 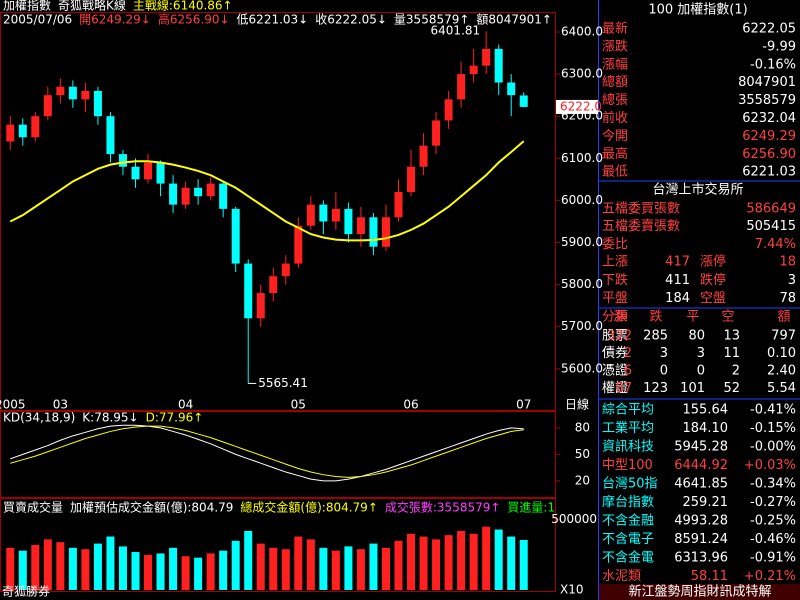 I want to click on quote-label: 前收, so click(x=615, y=118).